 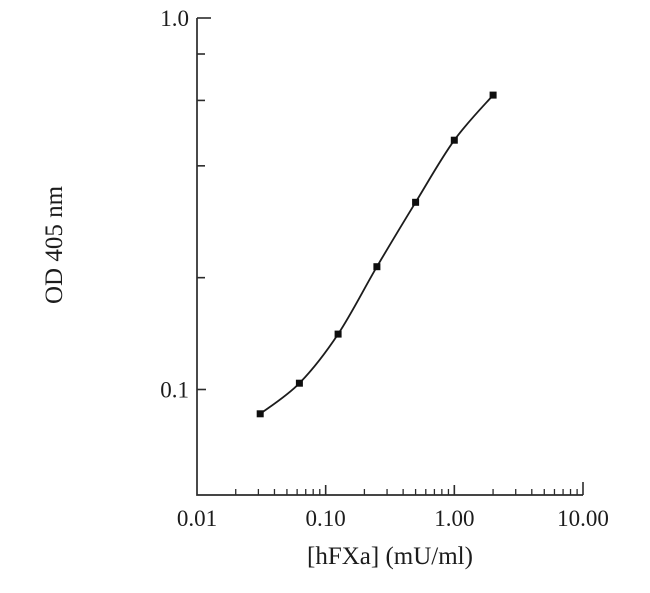 What do you see at coordinates (54, 244) in the screenshot?
I see `y-axis-title: OD 405 nm` at bounding box center [54, 244].